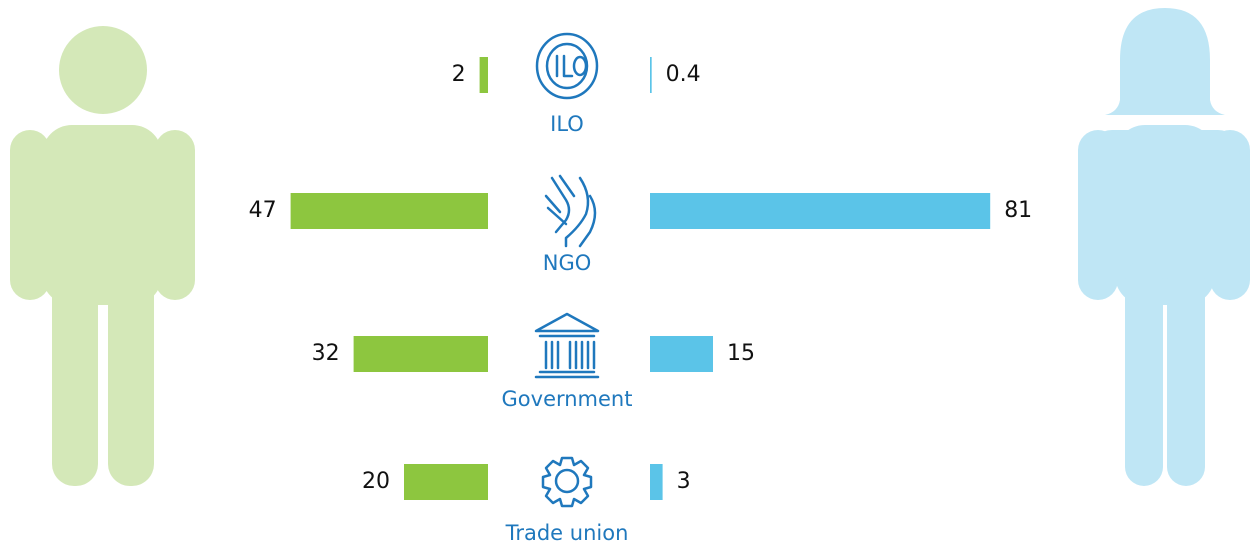 This screenshot has height=544, width=1256. Describe the element at coordinates (263, 210) in the screenshot. I see `value-label: 47` at that location.